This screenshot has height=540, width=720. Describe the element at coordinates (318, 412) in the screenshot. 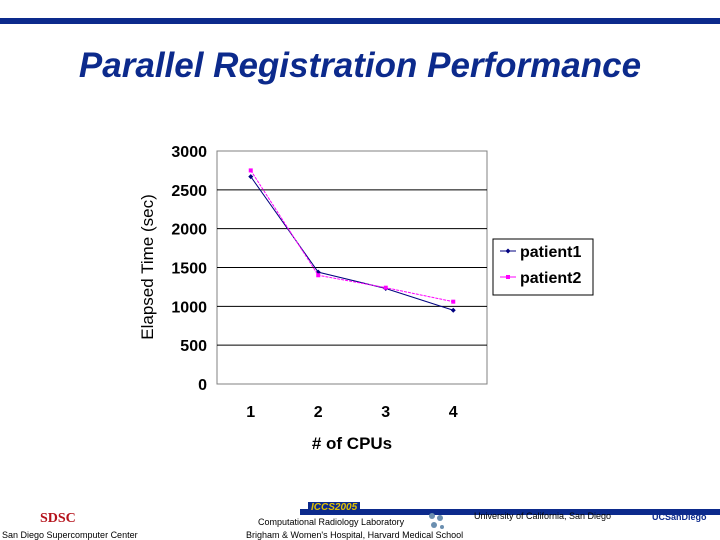

I see `x-tick-label: 2` at that location.